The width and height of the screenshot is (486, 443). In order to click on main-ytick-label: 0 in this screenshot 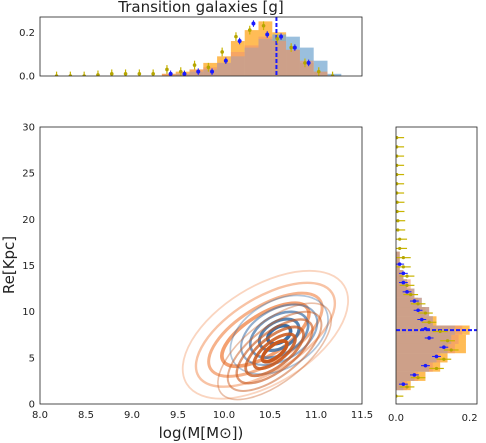, I will do `click(32, 405)`.